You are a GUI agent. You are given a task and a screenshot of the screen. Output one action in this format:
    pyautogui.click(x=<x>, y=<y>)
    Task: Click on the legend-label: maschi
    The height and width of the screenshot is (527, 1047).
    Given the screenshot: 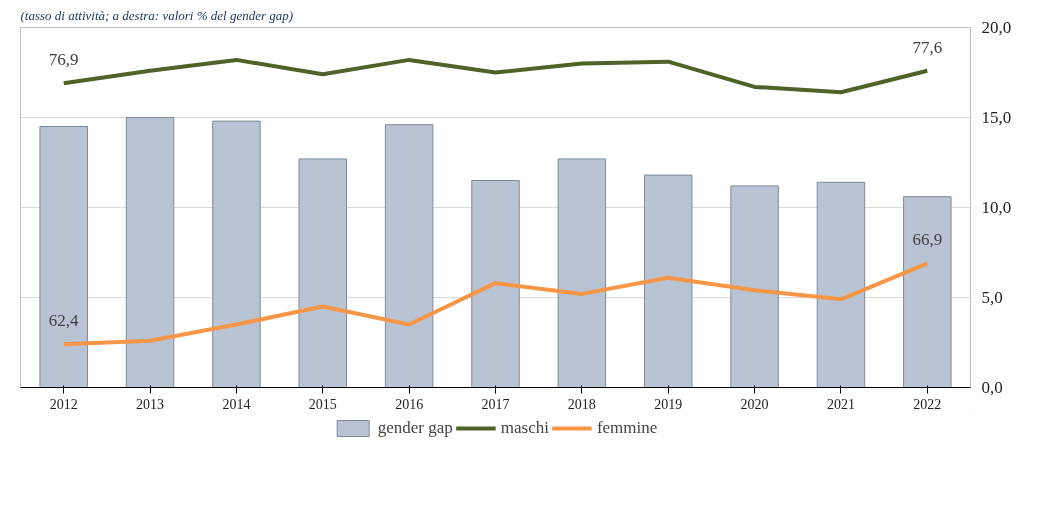 What is the action you would take?
    pyautogui.click(x=524, y=428)
    